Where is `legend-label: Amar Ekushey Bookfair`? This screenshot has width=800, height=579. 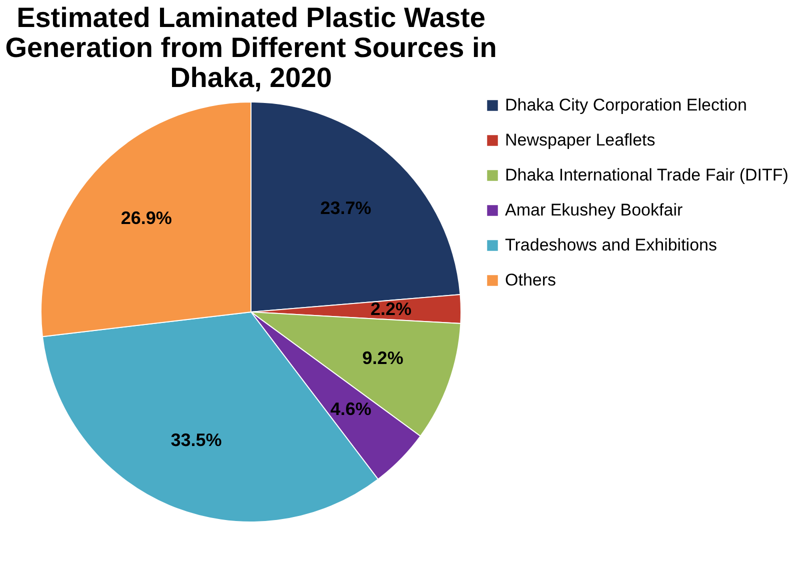 legend-label: Amar Ekushey Bookfair is located at coordinates (594, 210).